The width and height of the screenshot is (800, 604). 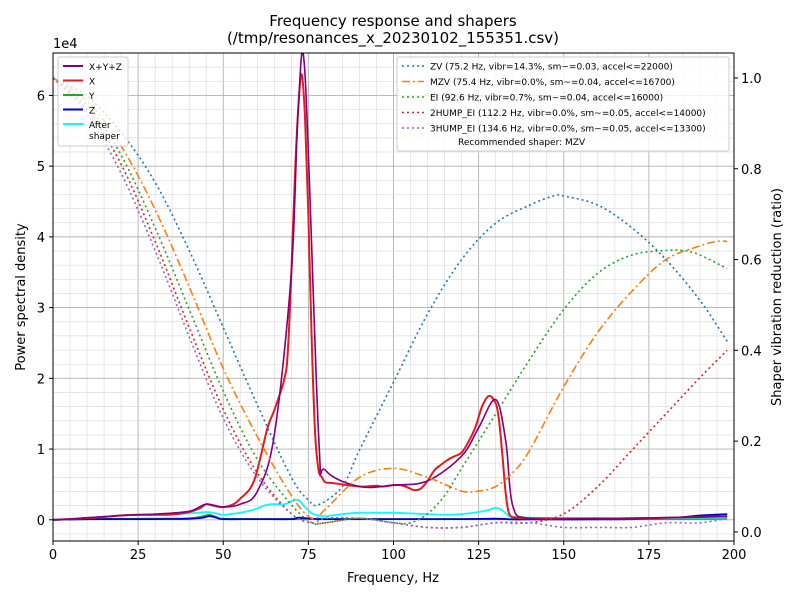 I want to click on y-axis-ticks: 0 1 2 3 4 5 6, so click(x=45, y=309).